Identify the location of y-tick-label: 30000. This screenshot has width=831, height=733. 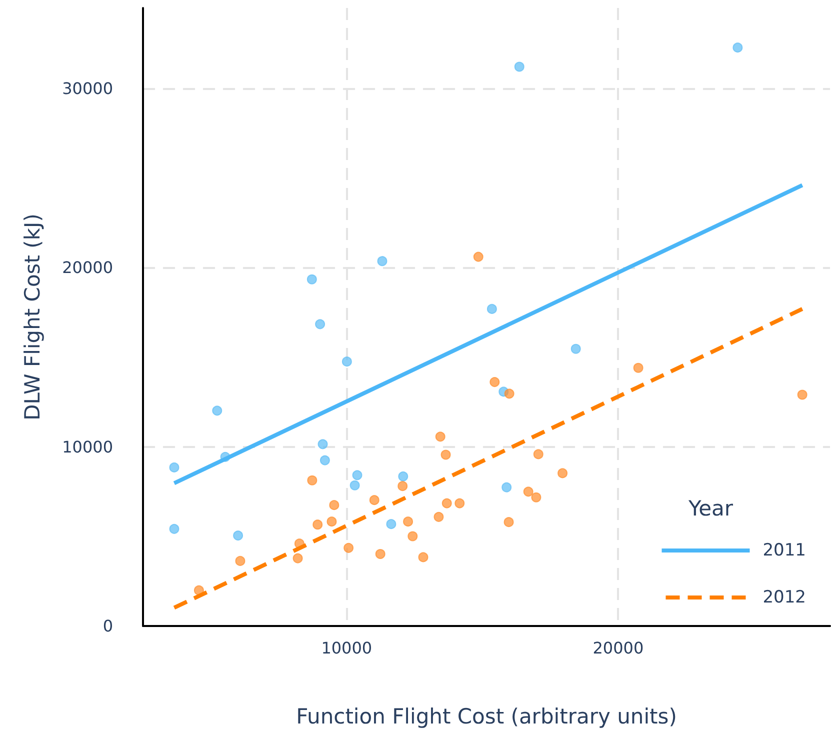
(87, 88).